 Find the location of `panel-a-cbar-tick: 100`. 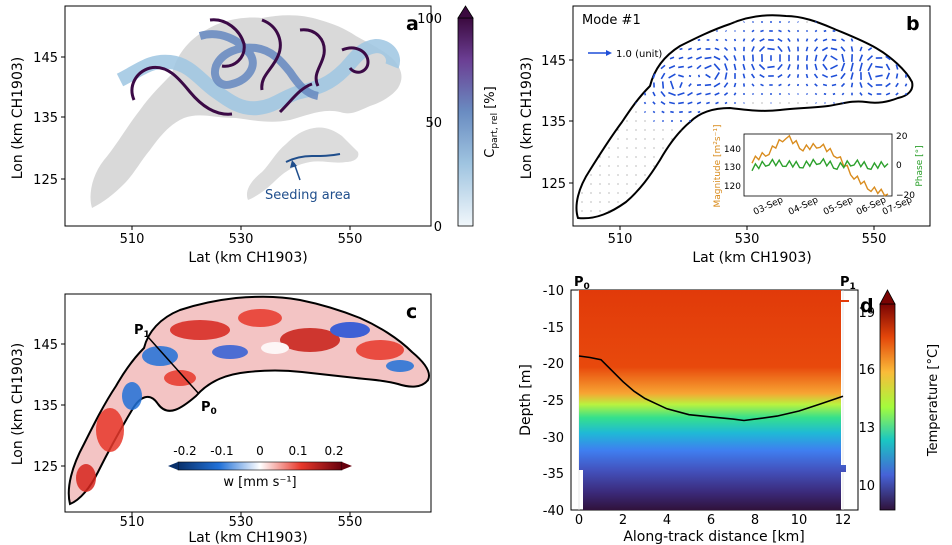

panel-a-cbar-tick: 100 is located at coordinates (429, 19).